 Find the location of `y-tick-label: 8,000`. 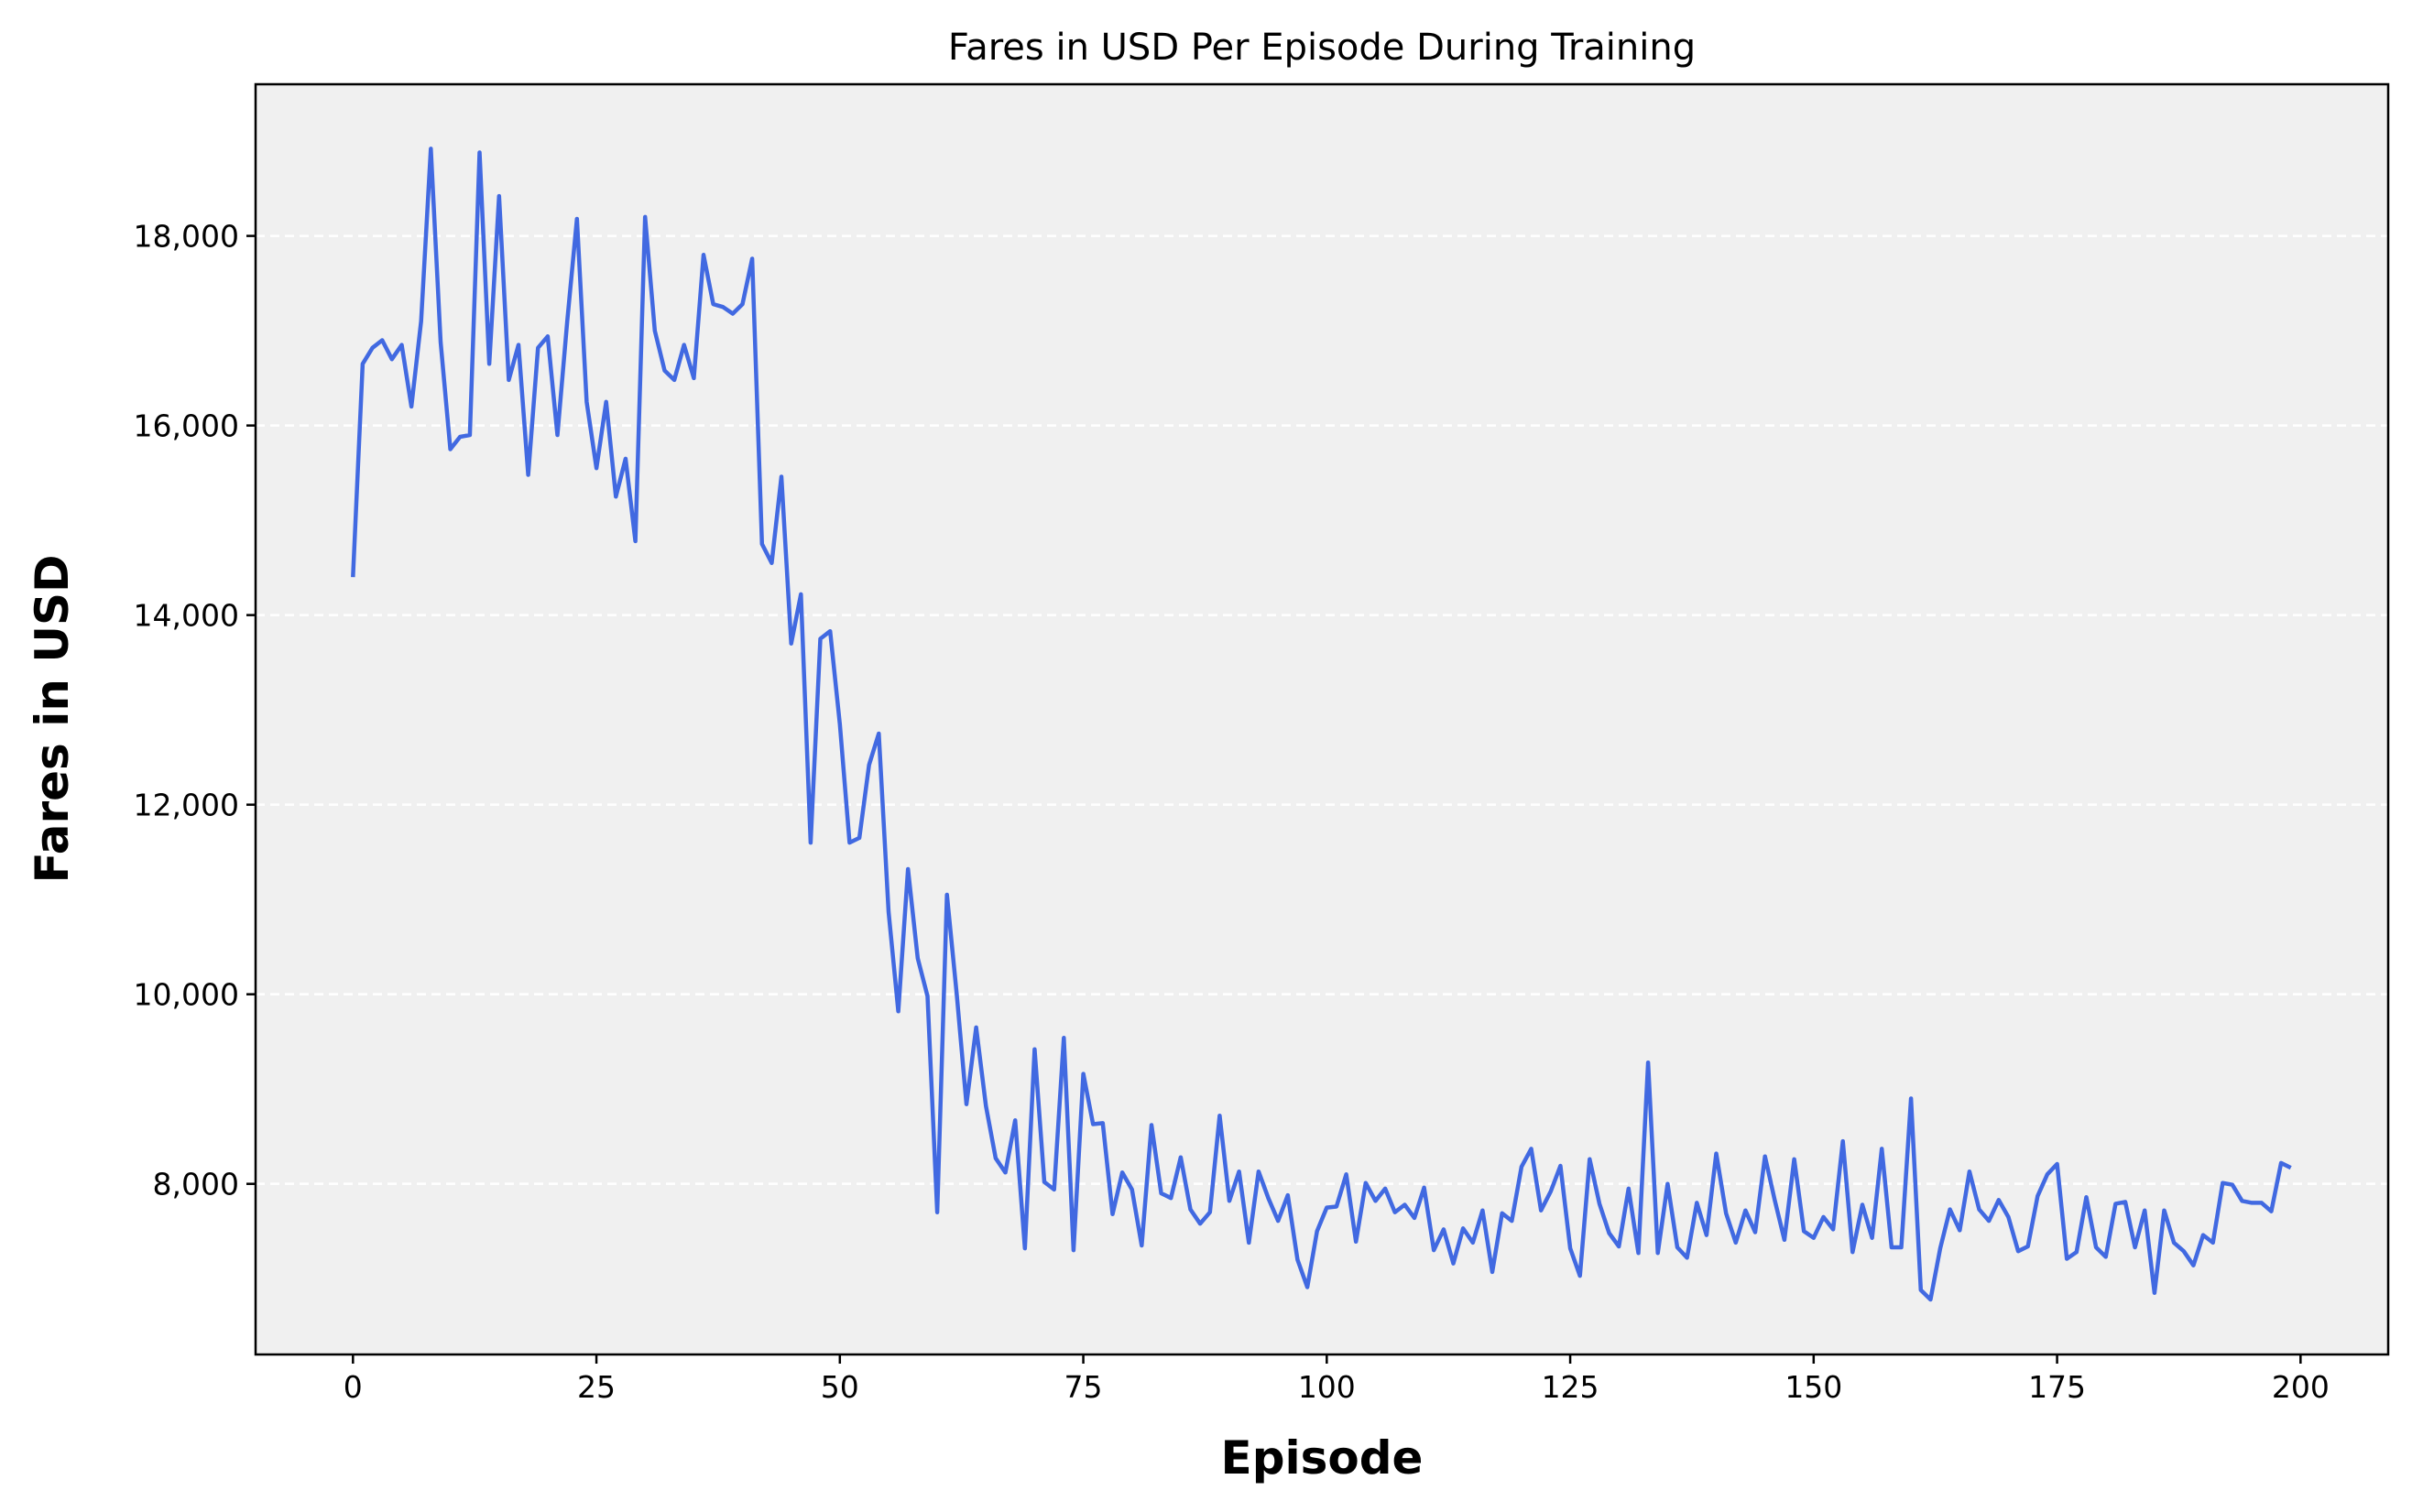

y-tick-label: 8,000 is located at coordinates (196, 1184).